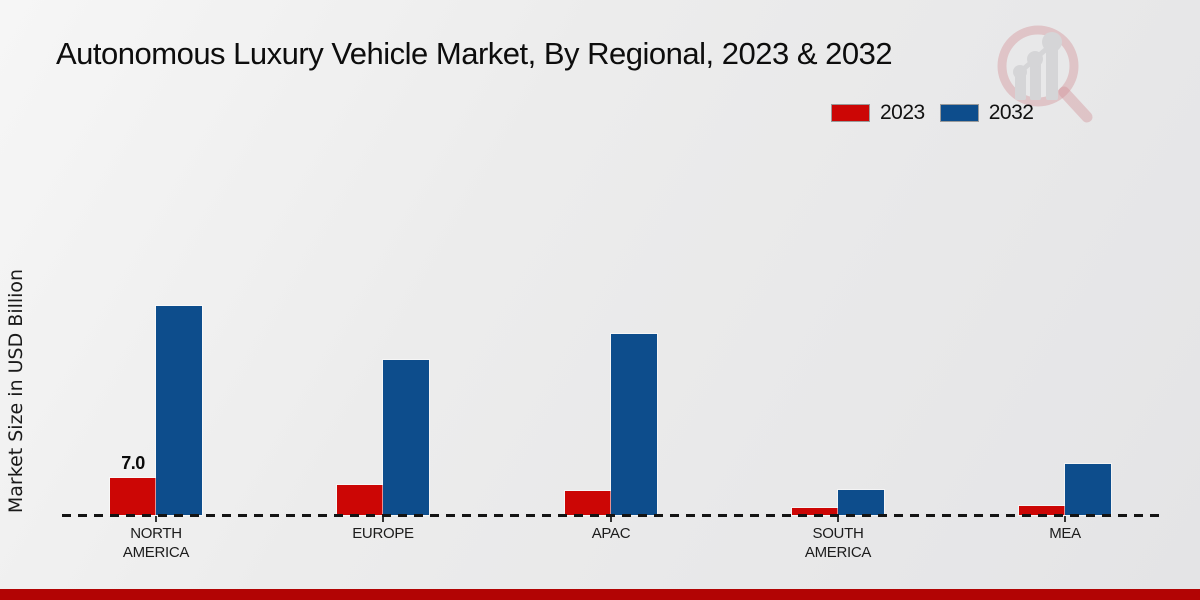  I want to click on legend-label-2023: 2023, so click(902, 112).